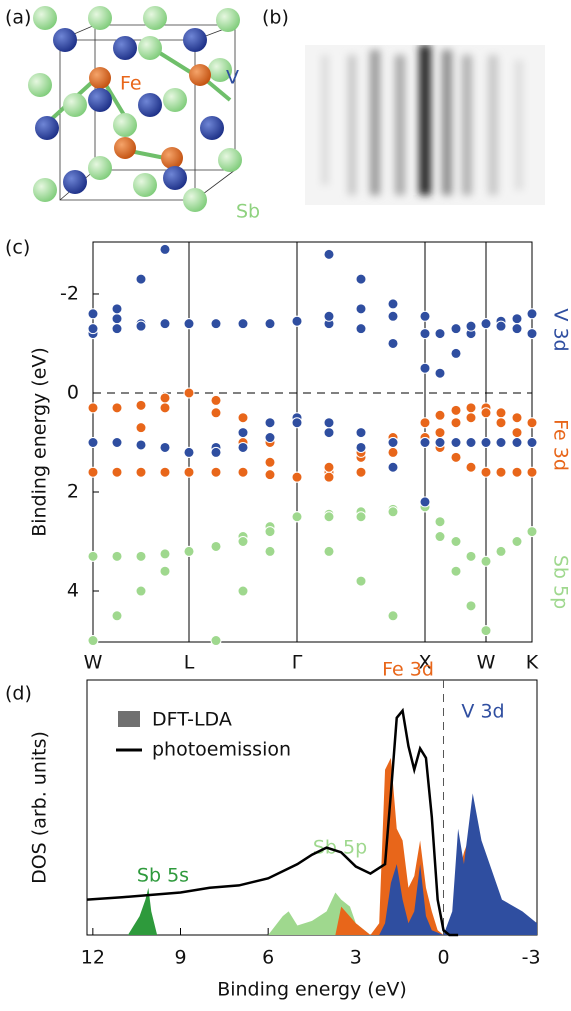  Describe the element at coordinates (272, 822) in the screenshot. I see `photoemission-line` at that location.